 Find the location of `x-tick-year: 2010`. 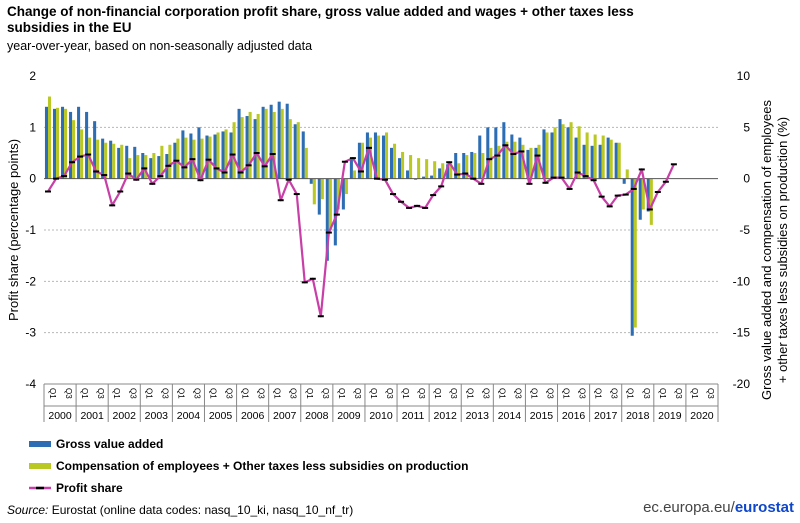

x-tick-year: 2010 is located at coordinates (381, 416).